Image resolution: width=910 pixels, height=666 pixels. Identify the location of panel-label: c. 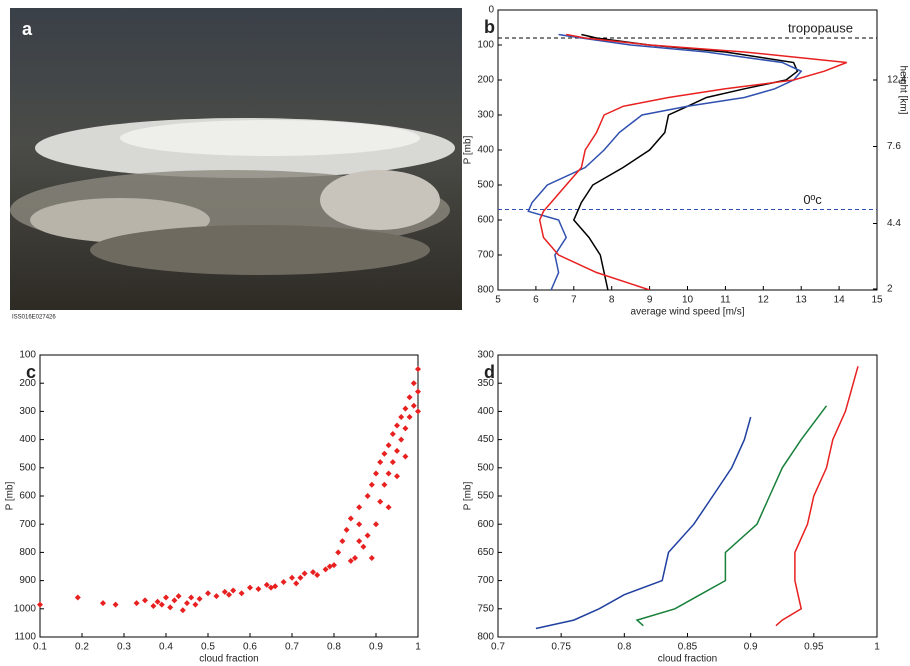
(31, 372).